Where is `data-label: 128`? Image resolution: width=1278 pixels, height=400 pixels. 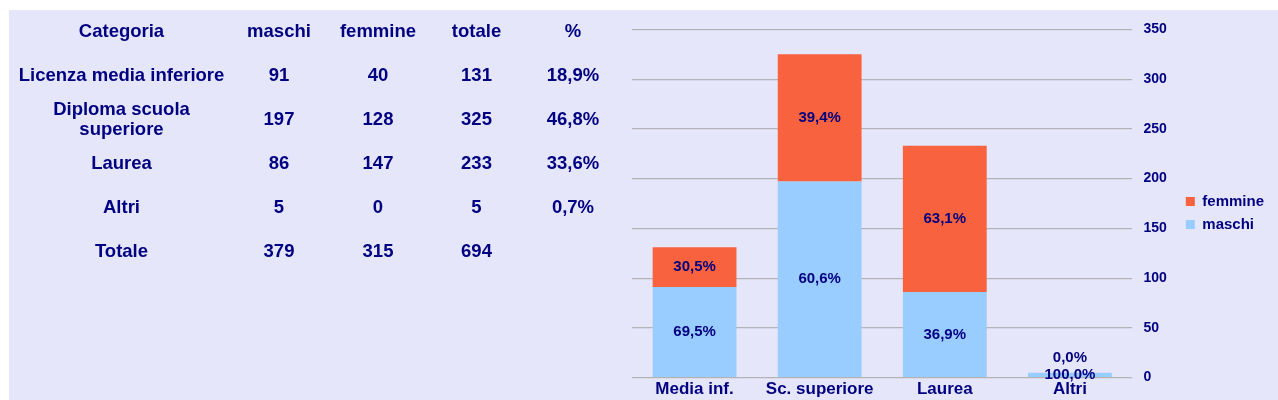
data-label: 128 is located at coordinates (378, 119).